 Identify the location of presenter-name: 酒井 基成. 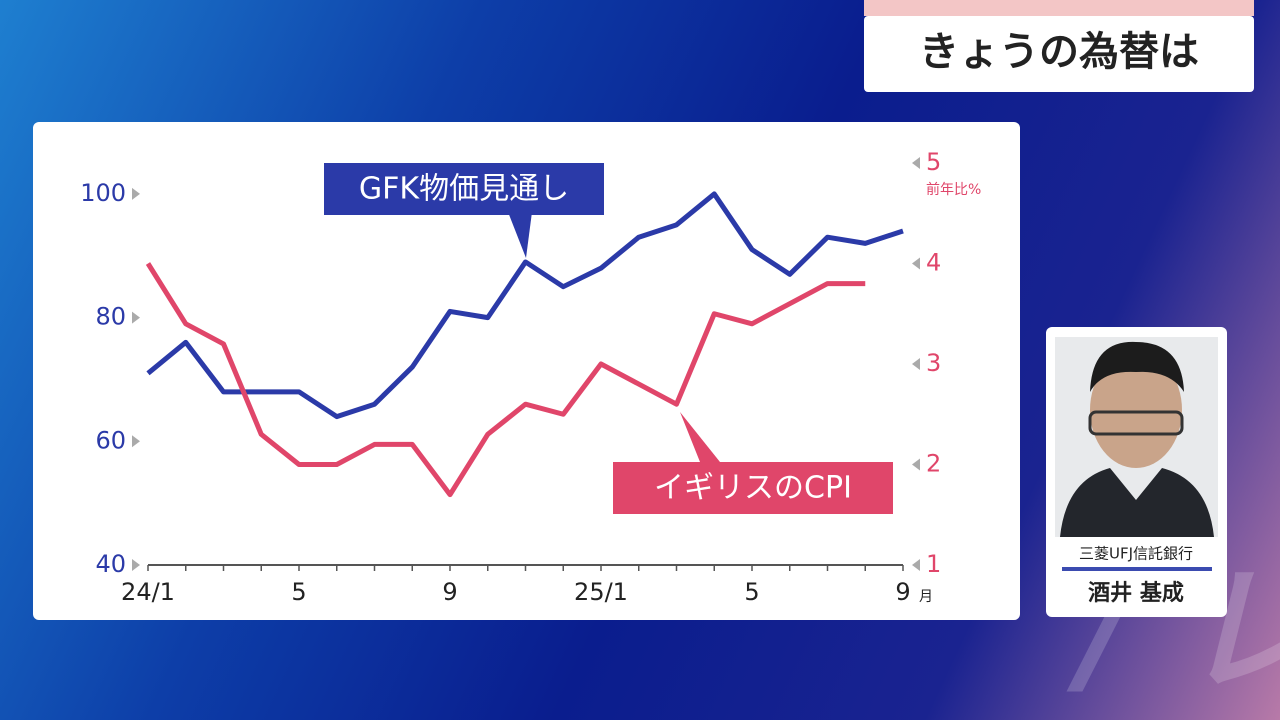
(1136, 593).